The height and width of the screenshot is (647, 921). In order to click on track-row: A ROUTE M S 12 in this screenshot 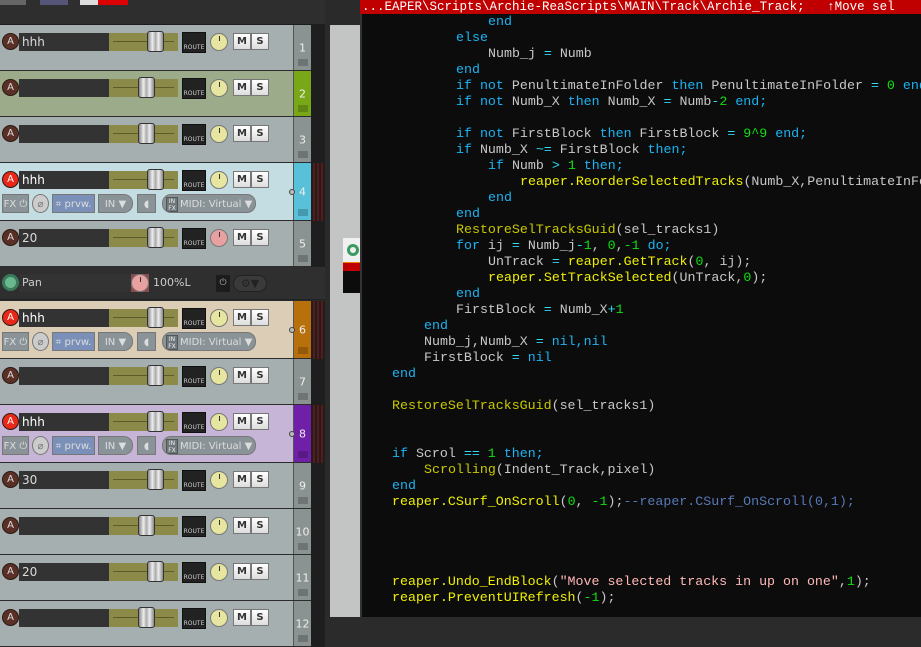, I will do `click(155, 624)`.